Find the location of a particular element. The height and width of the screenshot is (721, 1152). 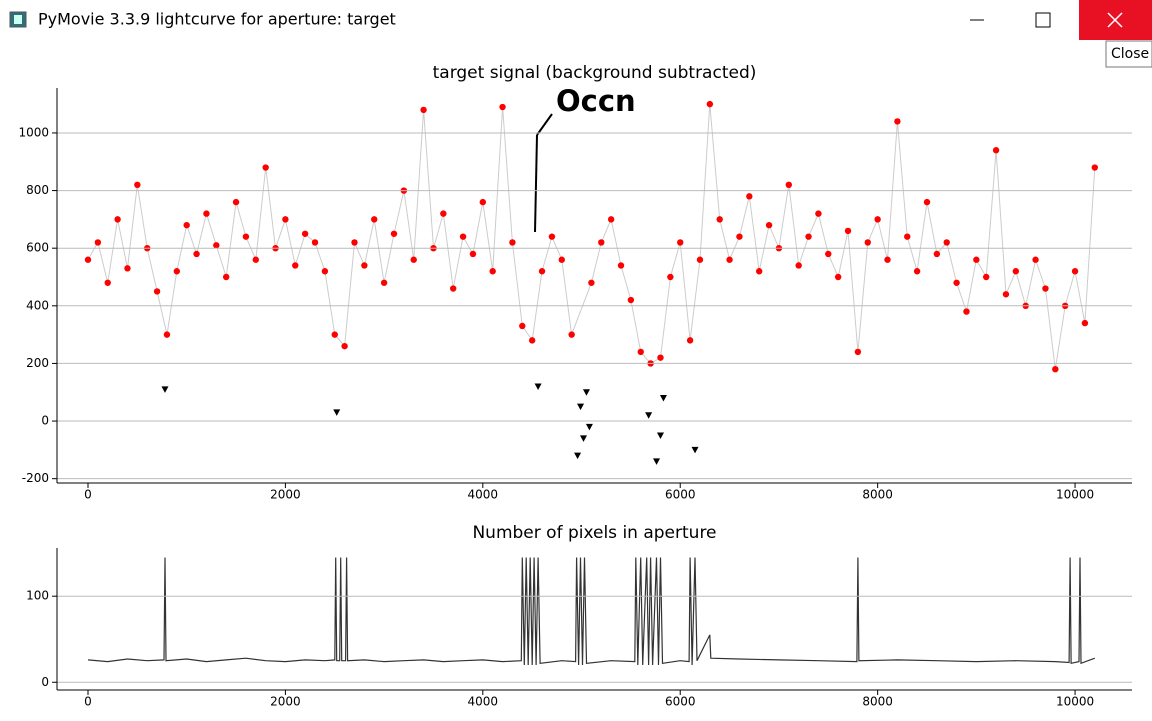

y-tick-label: 600 is located at coordinates (37, 248).